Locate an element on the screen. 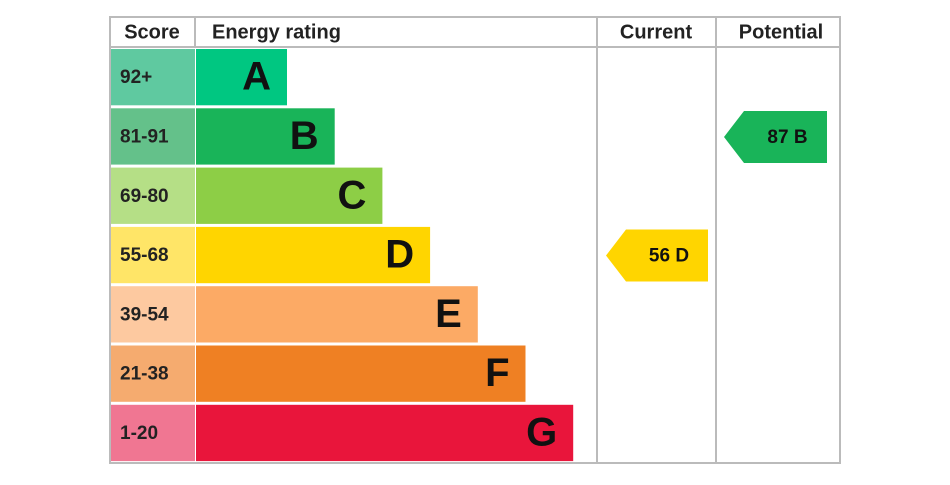 Image resolution: width=950 pixels, height=485 pixels. header: Energy rating is located at coordinates (276, 32).